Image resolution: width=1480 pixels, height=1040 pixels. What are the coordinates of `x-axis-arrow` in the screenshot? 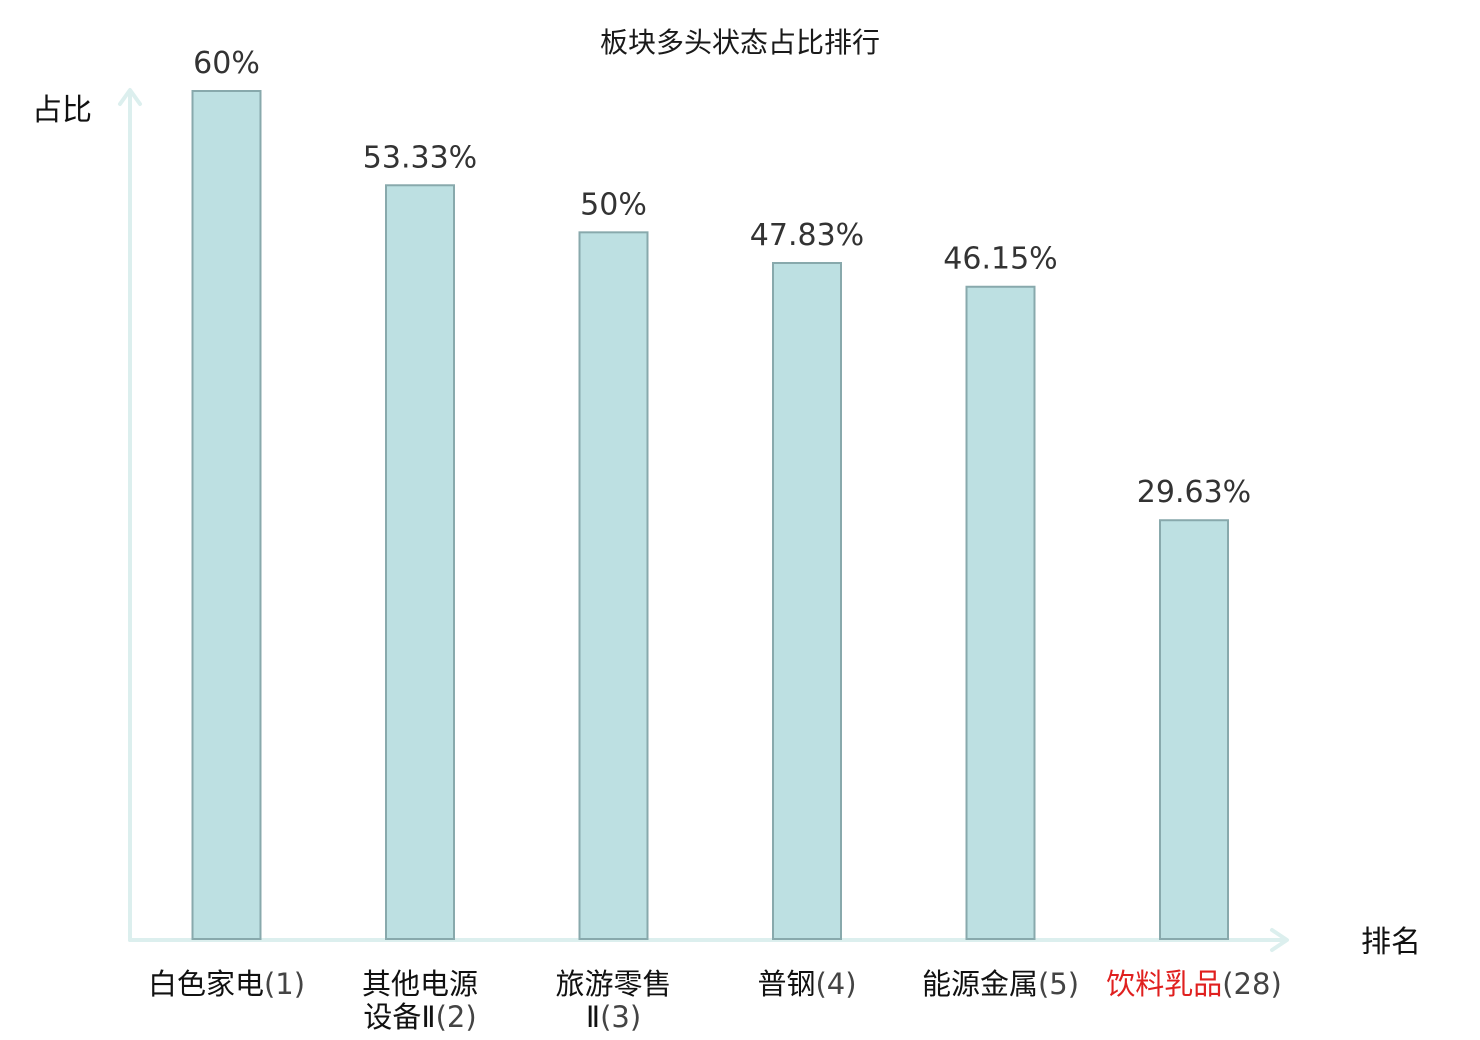 It's located at (1279, 940).